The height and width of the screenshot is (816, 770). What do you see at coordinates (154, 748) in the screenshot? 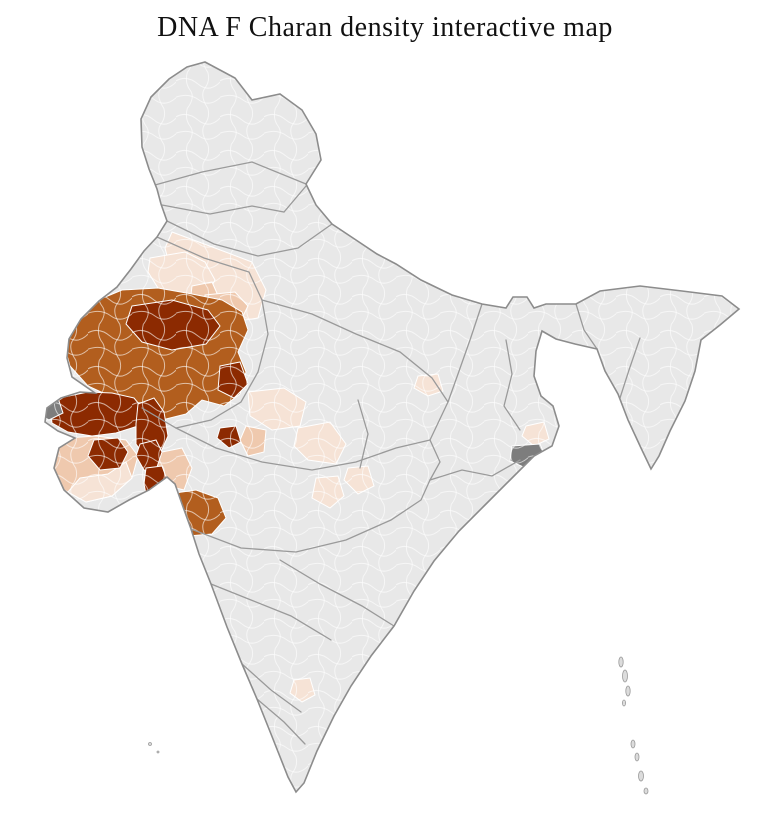
I see `lakshadweep-islands` at bounding box center [154, 748].